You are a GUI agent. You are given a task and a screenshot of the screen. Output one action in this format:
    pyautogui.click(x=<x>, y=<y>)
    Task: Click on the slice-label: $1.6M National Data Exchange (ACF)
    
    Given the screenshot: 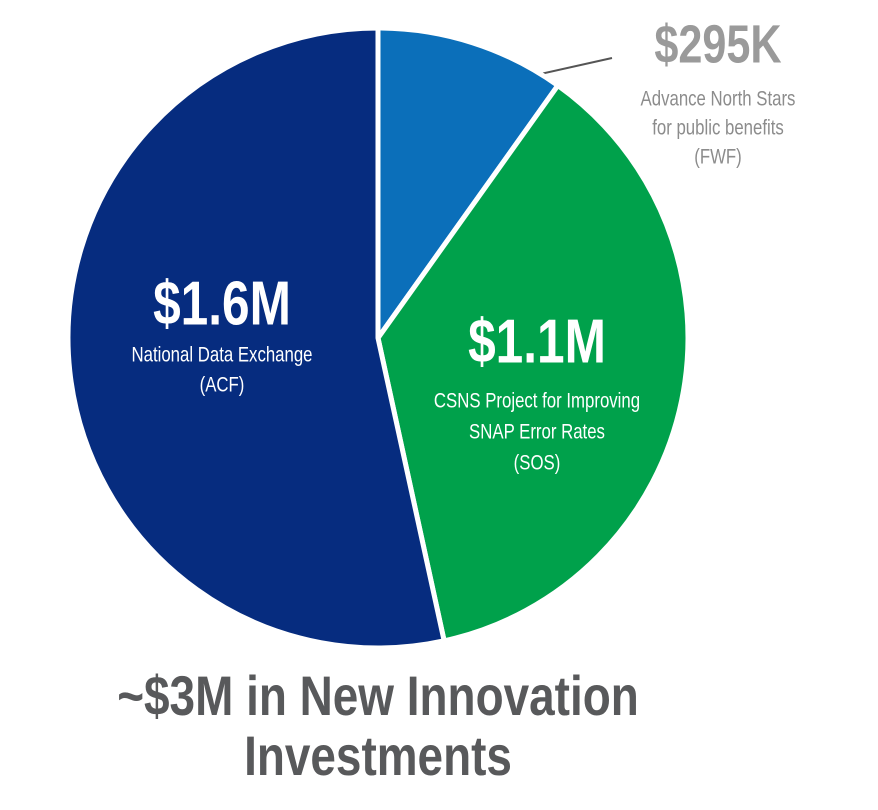 What is the action you would take?
    pyautogui.click(x=221, y=332)
    